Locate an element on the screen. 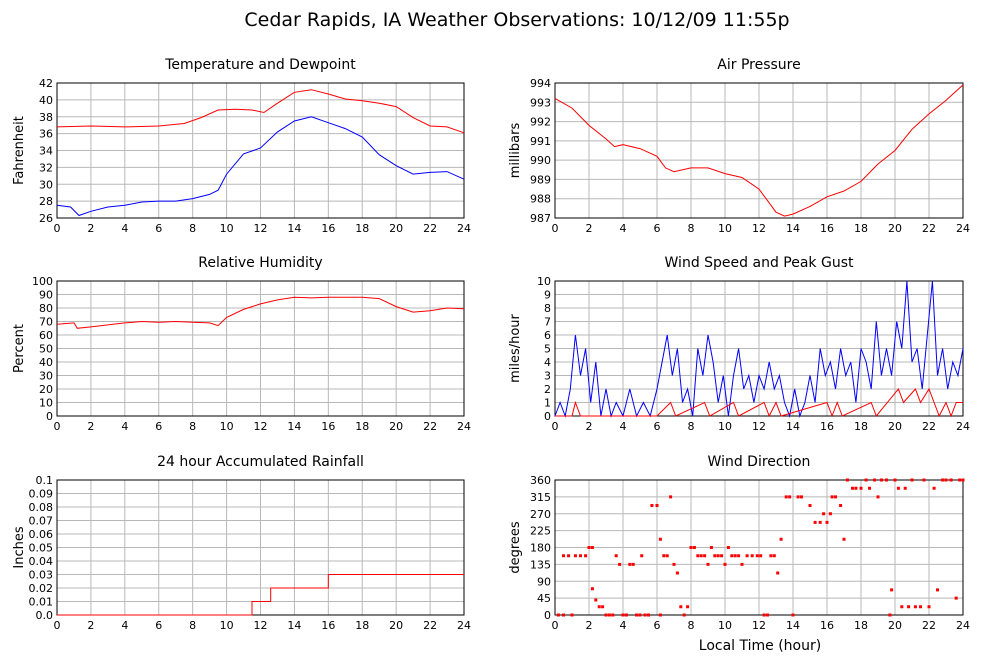 Image resolution: width=999 pixels, height=659 pixels. x-tick-label: 18 is located at coordinates (861, 625).